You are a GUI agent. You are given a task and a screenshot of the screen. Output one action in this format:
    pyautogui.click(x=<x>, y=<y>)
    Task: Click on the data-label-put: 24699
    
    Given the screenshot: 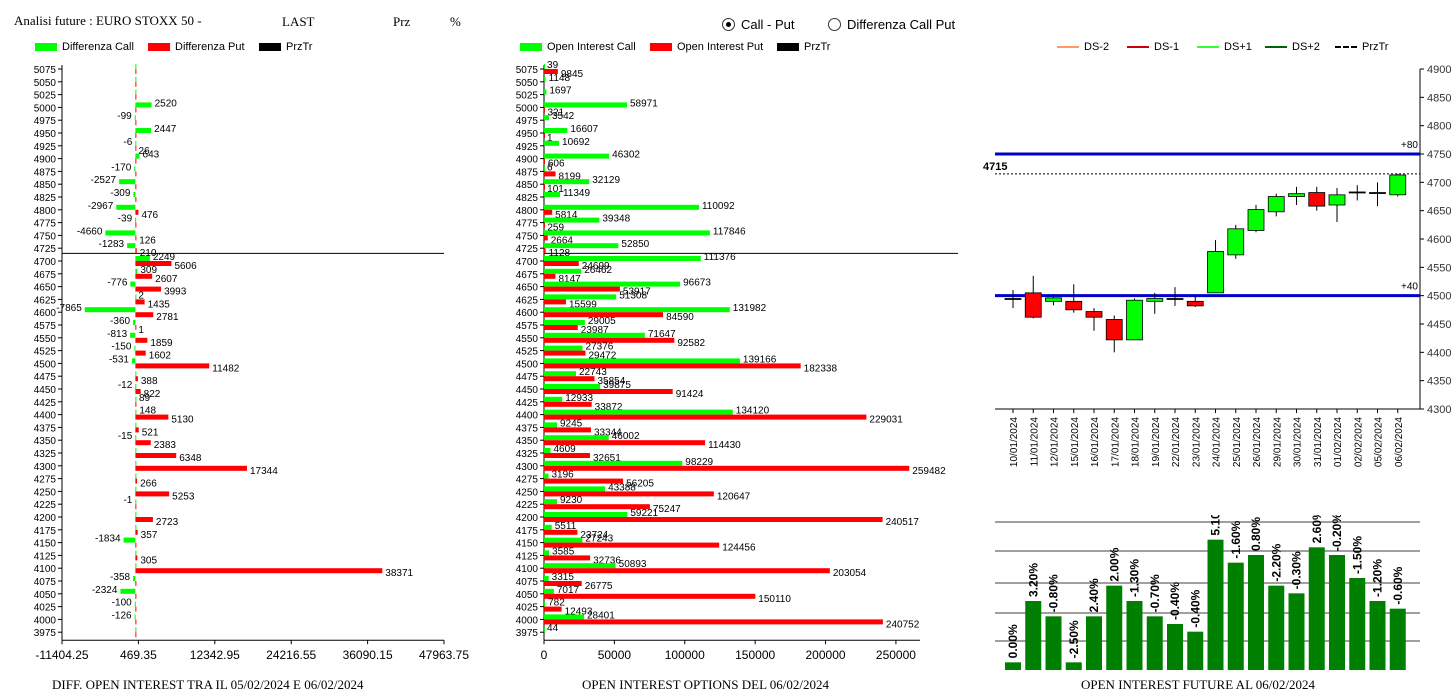 What is the action you would take?
    pyautogui.click(x=596, y=266)
    